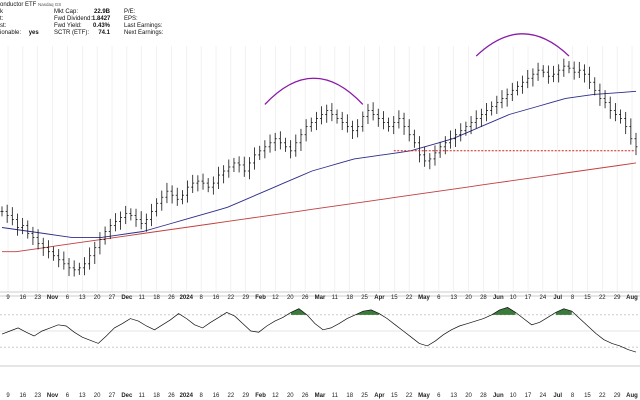  I want to click on meta-row: st:, so click(3, 26).